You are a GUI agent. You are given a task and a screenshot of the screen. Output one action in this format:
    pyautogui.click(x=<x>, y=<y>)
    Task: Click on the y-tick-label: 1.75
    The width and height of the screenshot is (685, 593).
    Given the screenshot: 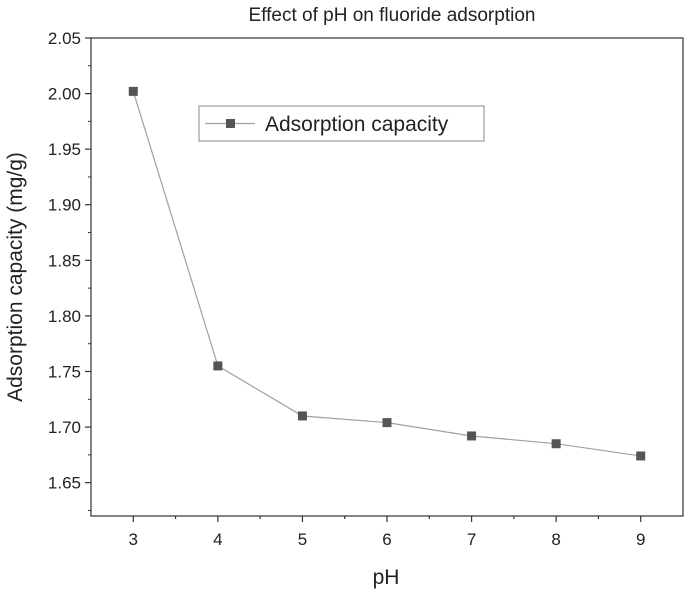 What is the action you would take?
    pyautogui.click(x=64, y=371)
    